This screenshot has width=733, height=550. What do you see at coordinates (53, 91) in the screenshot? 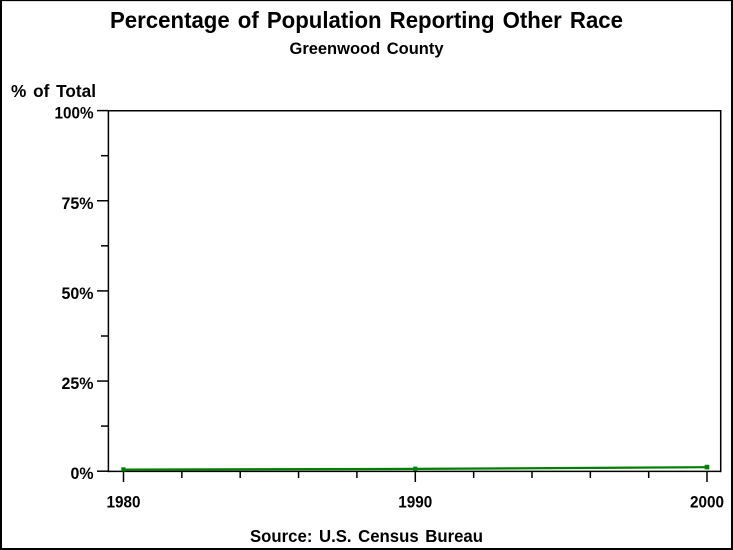
I see `svg-text: % of Total` at bounding box center [53, 91].